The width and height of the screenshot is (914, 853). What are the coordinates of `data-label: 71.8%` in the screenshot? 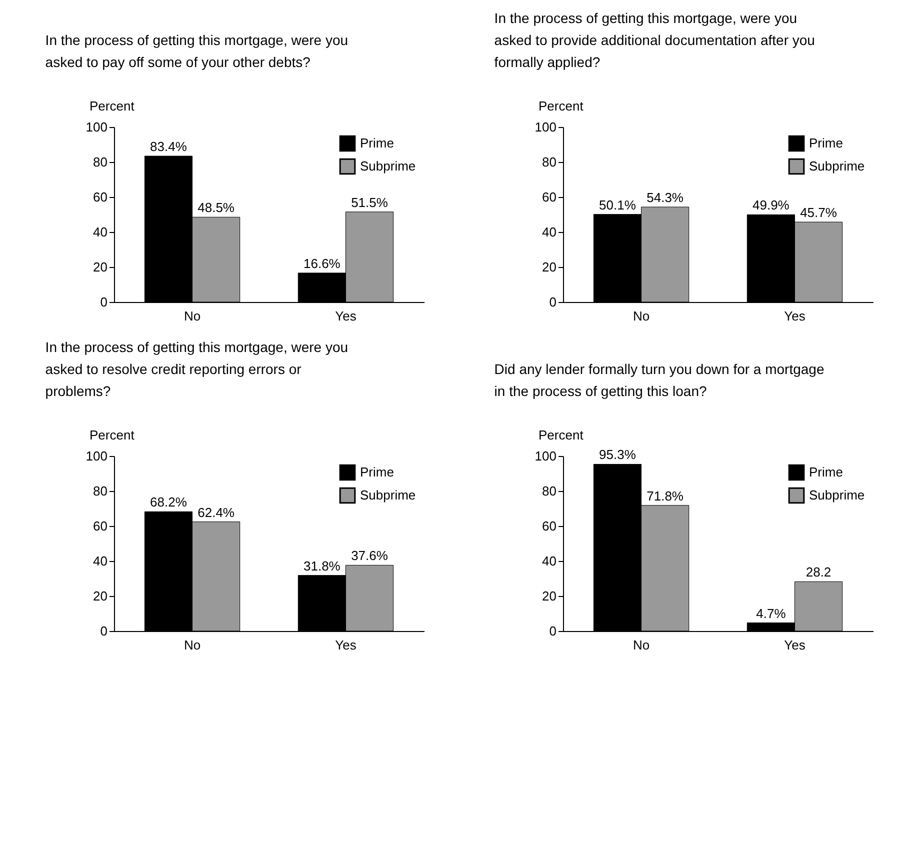 It's located at (665, 496).